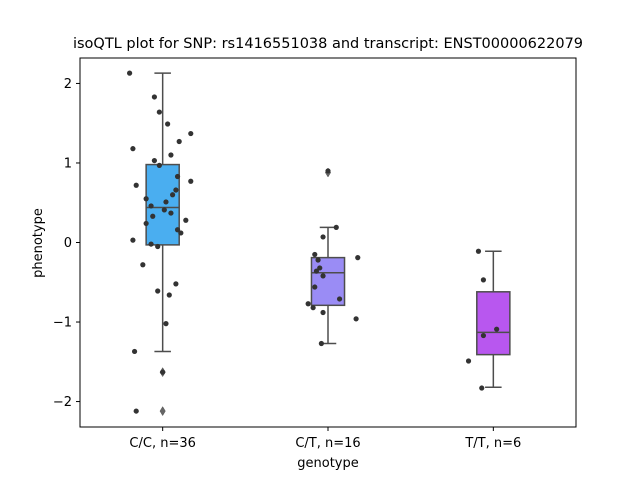 The height and width of the screenshot is (480, 640). What do you see at coordinates (162, 411) in the screenshot?
I see `outlier-marker` at bounding box center [162, 411].